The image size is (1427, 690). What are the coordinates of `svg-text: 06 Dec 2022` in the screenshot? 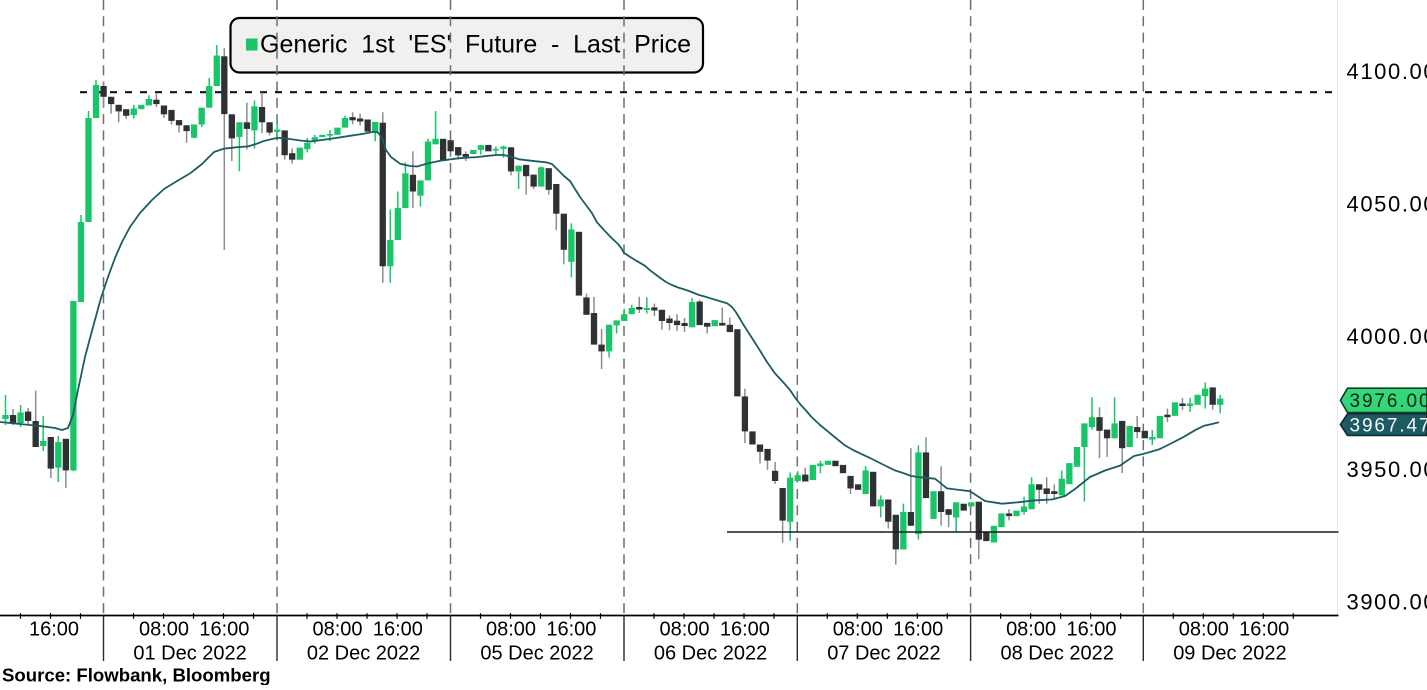 It's located at (710, 654).